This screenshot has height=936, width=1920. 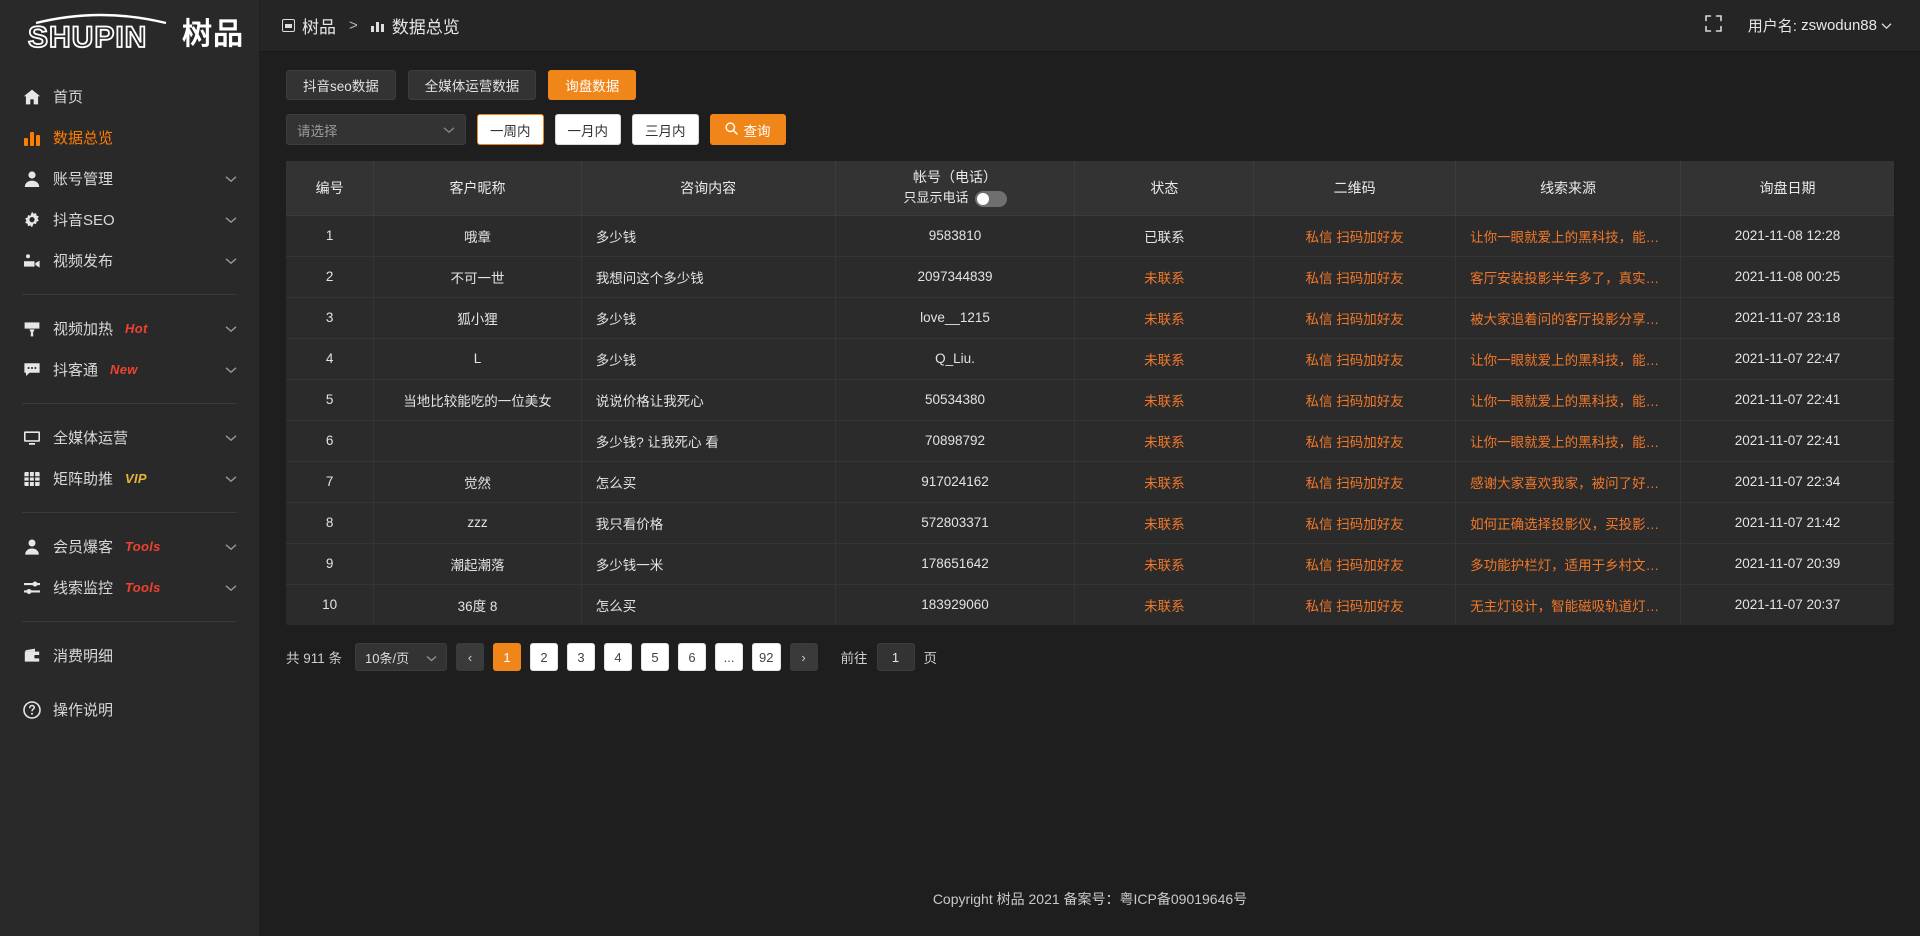 I want to click on logo: SHUPIN 树品, so click(x=129, y=31).